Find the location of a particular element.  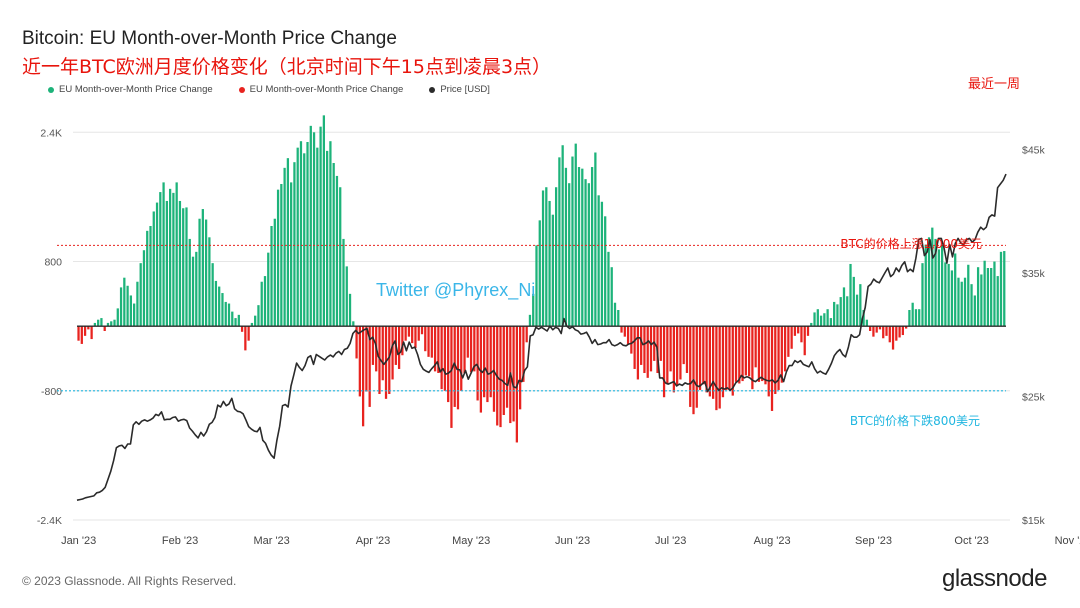

down-annotation: BTC的价格下跌800美元 is located at coordinates (915, 420).